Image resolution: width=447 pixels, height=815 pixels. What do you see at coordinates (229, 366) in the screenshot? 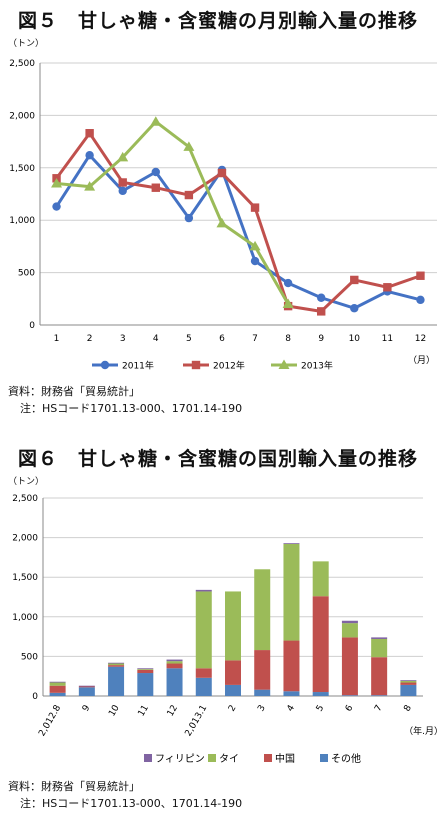
I see `legend-label: 2012年` at bounding box center [229, 366].